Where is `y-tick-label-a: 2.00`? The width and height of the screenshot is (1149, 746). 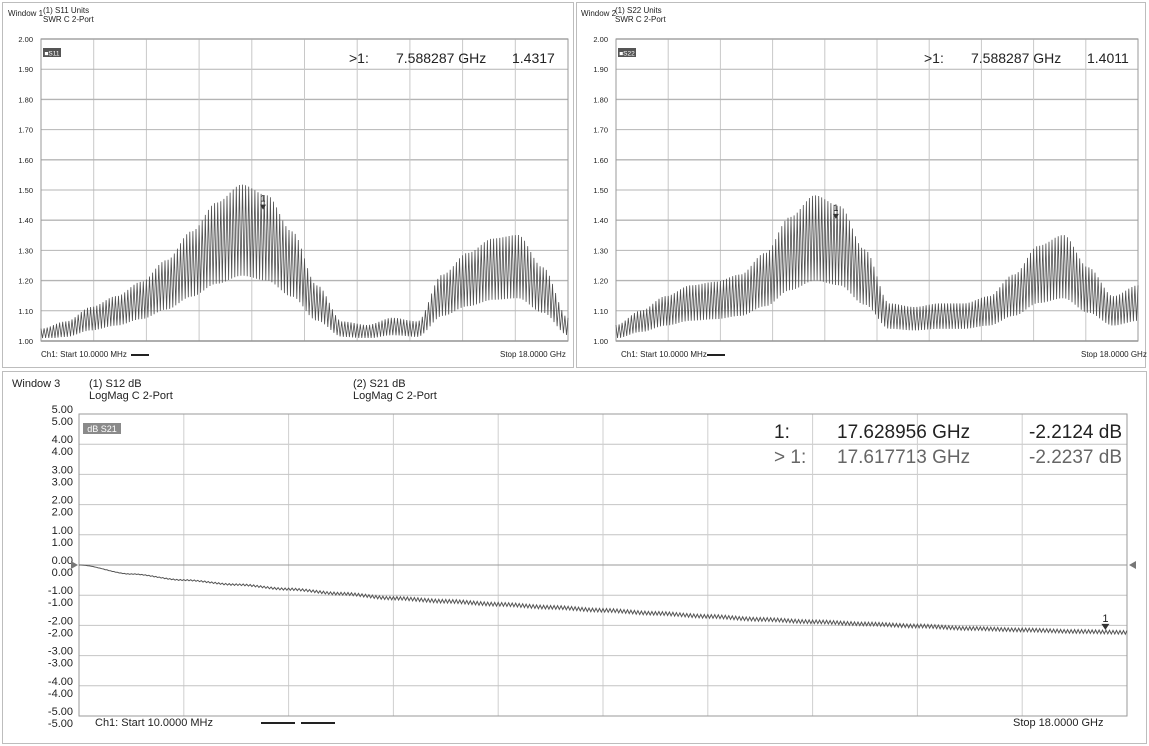
y-tick-label-a: 2.00 is located at coordinates (62, 501).